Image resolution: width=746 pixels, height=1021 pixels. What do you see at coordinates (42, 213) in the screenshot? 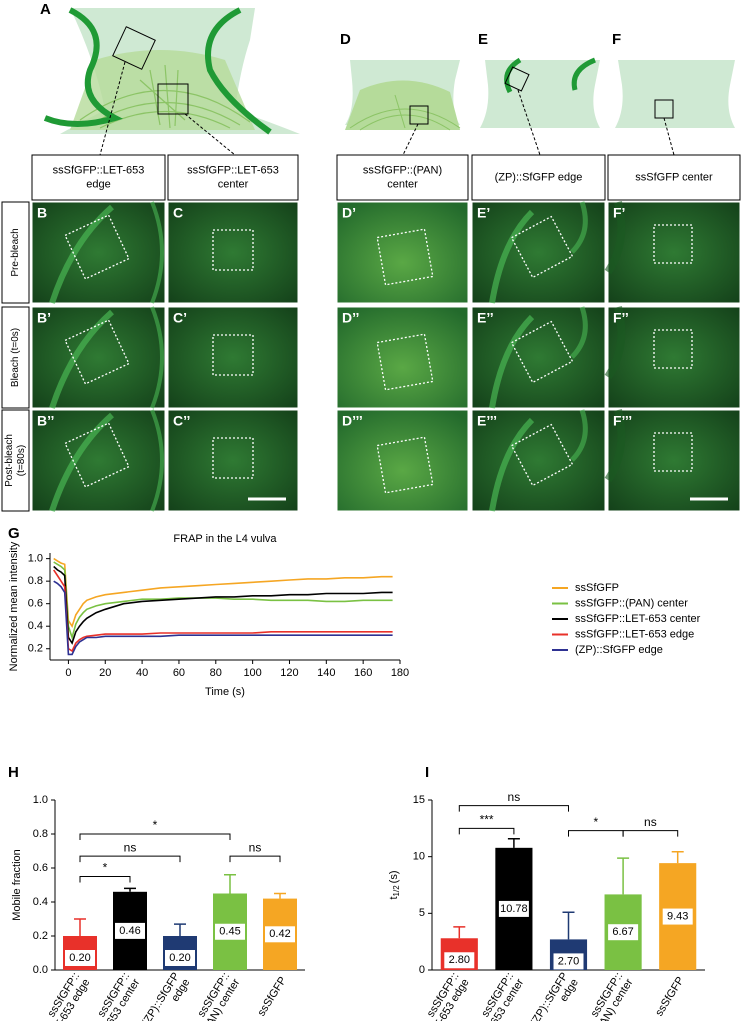
I see `image-label: B` at bounding box center [42, 213].